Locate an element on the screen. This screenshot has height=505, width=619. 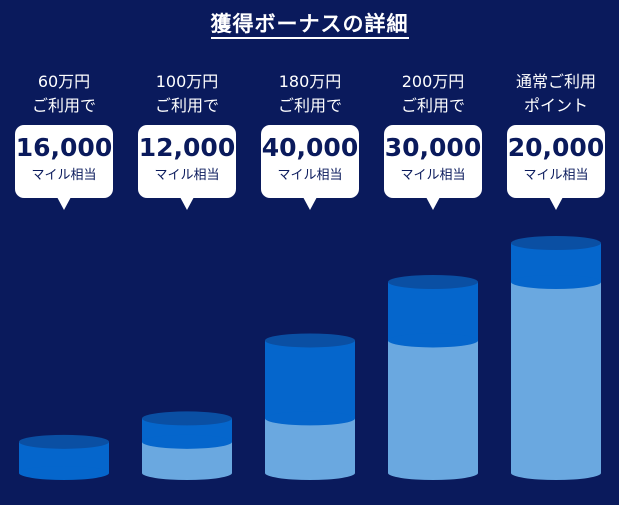
value-bubble: 40,000 マイル相当 is located at coordinates (310, 167).